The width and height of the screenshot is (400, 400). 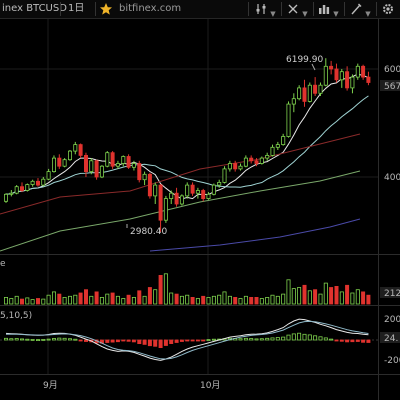 I want to click on chart-type-icon, so click(x=324, y=9).